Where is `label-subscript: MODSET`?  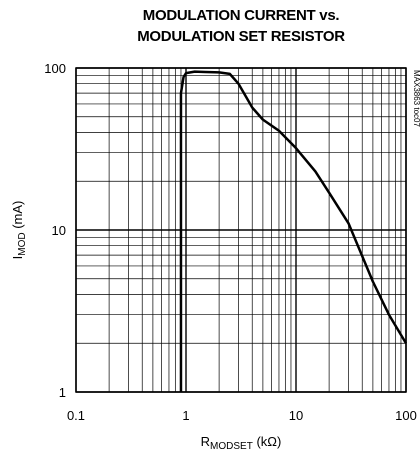
label-subscript: MODSET is located at coordinates (231, 446).